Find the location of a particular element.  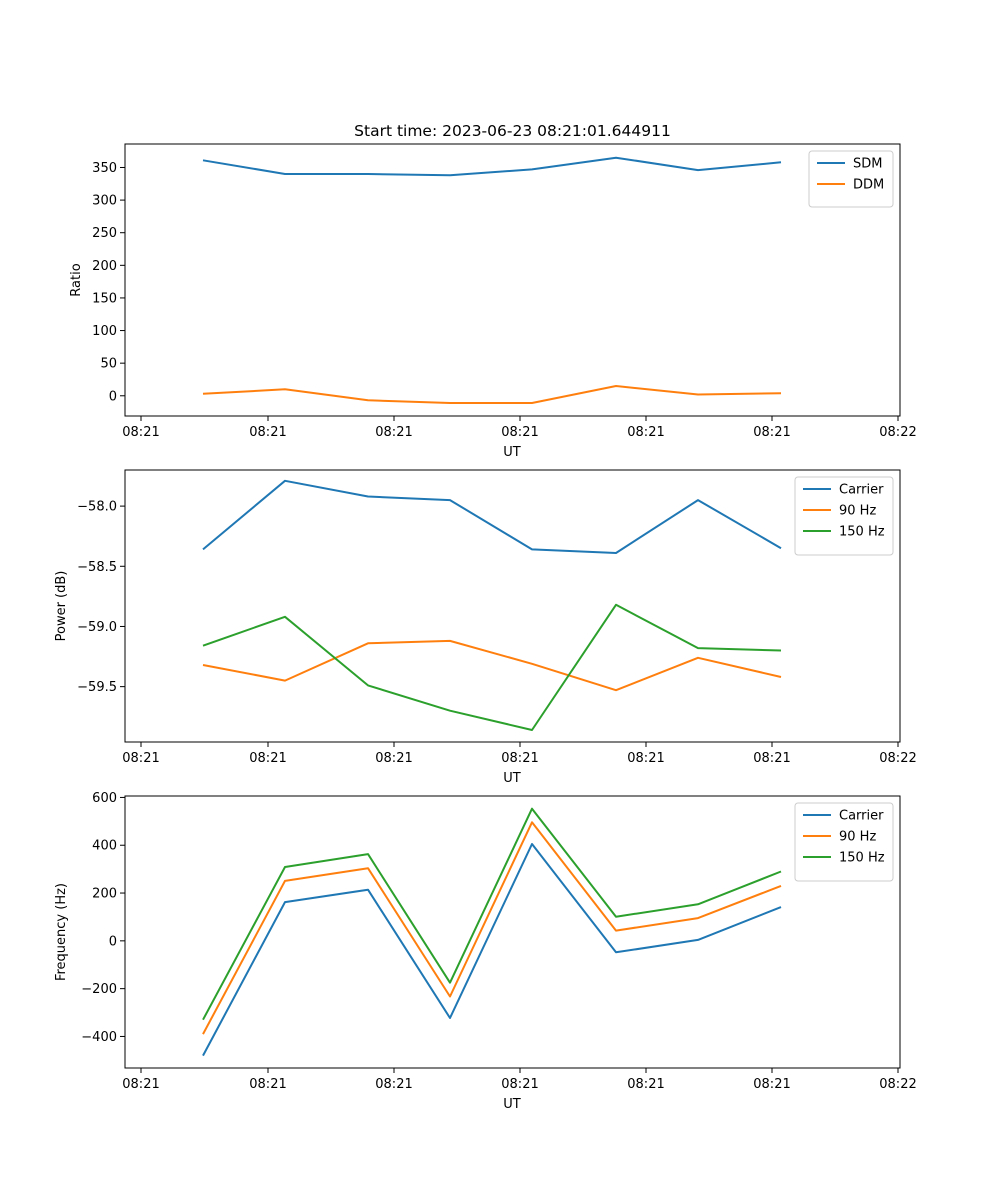

y-axis-label: Frequency (Hz) is located at coordinates (61, 932).